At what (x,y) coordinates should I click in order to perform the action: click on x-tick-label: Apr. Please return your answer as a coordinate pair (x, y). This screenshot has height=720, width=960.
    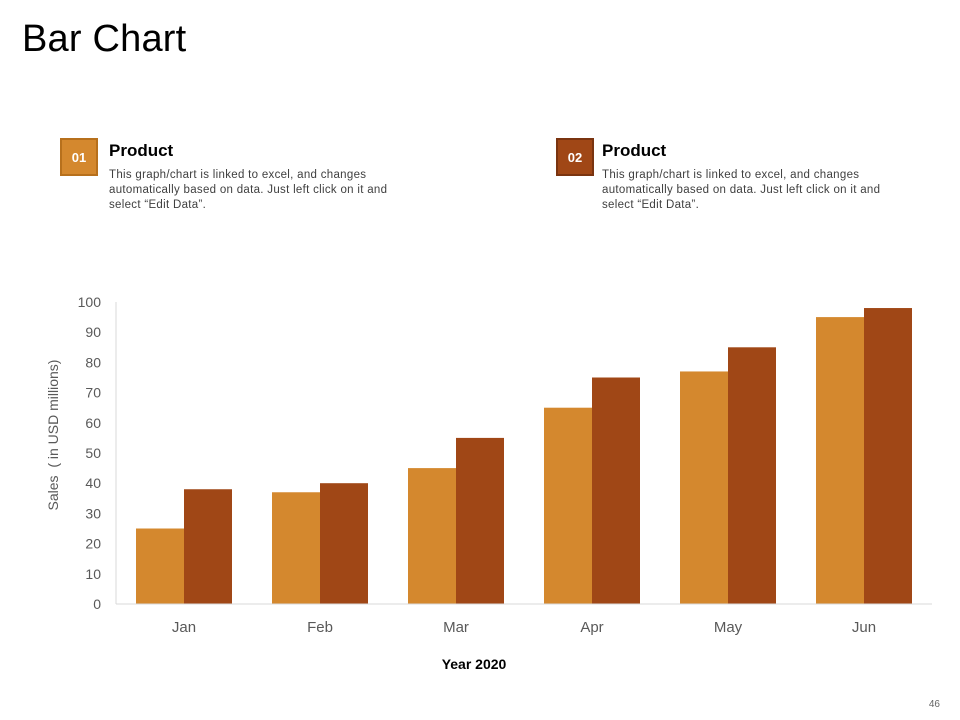
    Looking at the image, I should click on (591, 627).